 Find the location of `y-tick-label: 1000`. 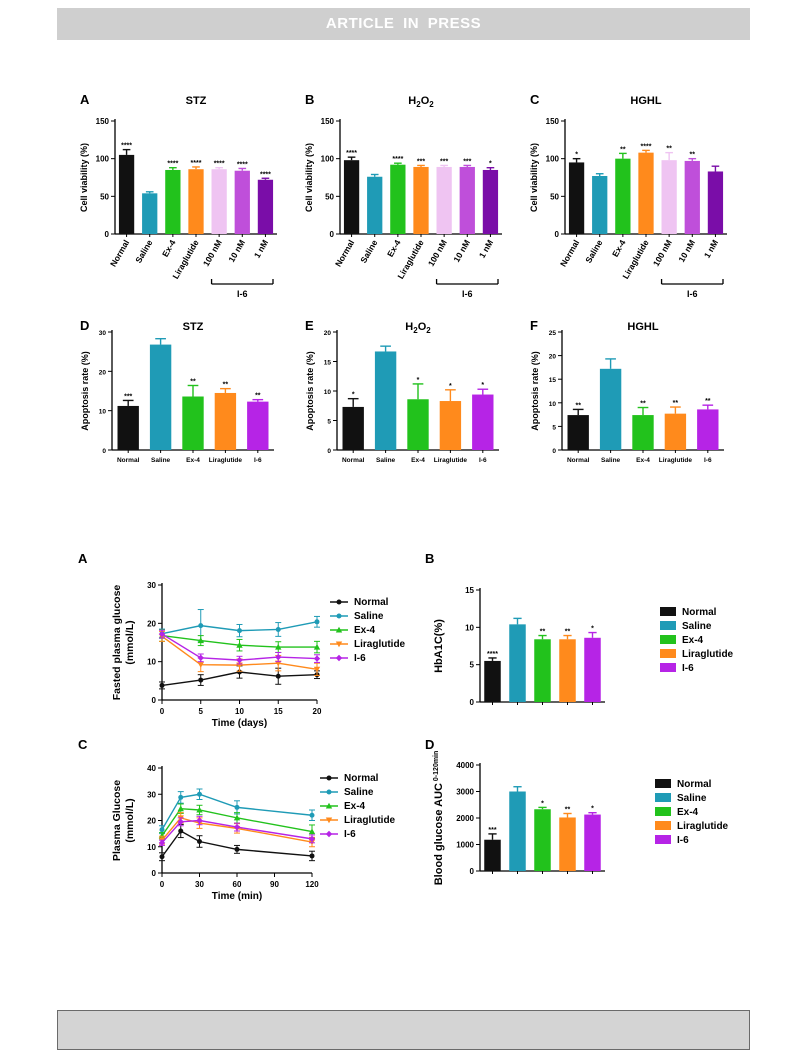

y-tick-label: 1000 is located at coordinates (465, 845).